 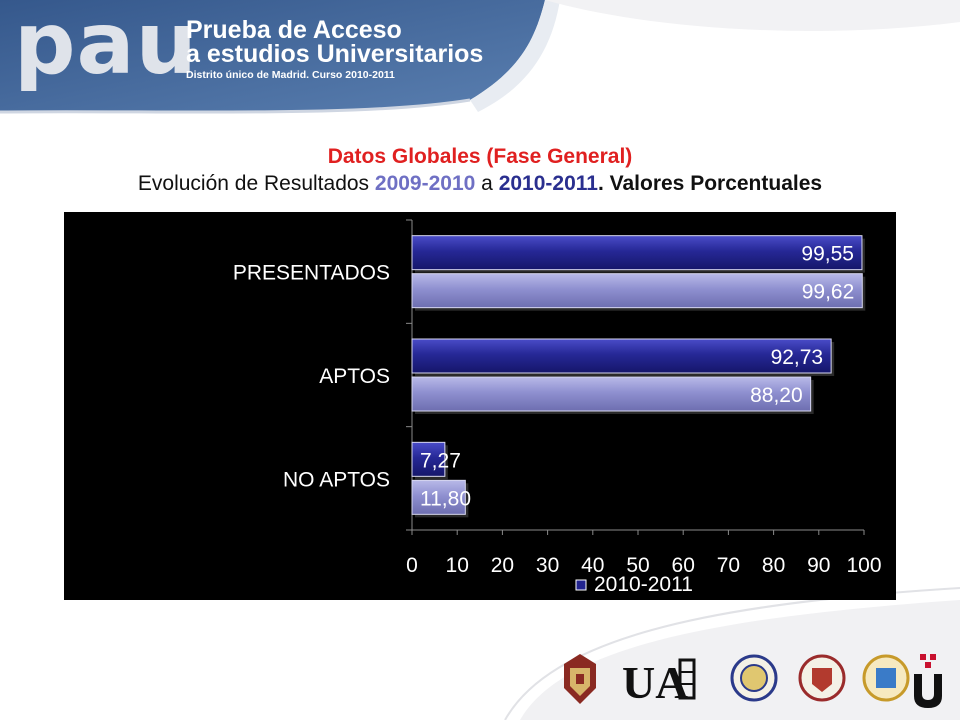 What do you see at coordinates (773, 565) in the screenshot?
I see `x-tick-label: 80` at bounding box center [773, 565].